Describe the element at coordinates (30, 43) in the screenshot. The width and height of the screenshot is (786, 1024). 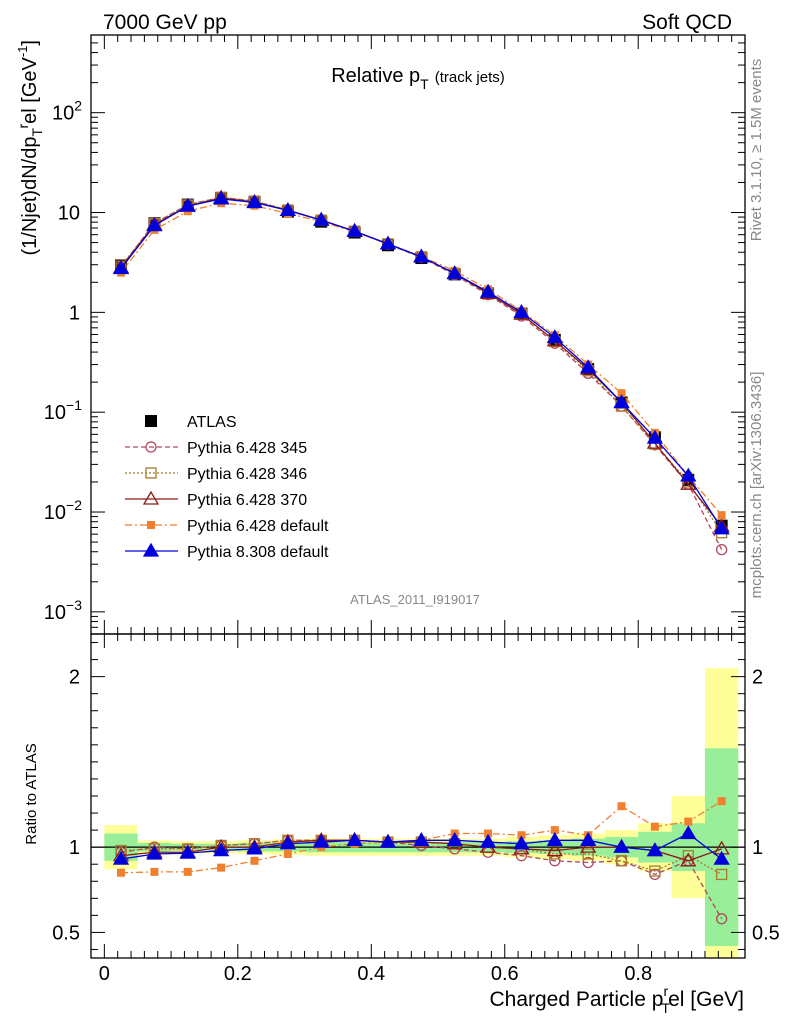
I see `ylabel-part-f: ]` at that location.